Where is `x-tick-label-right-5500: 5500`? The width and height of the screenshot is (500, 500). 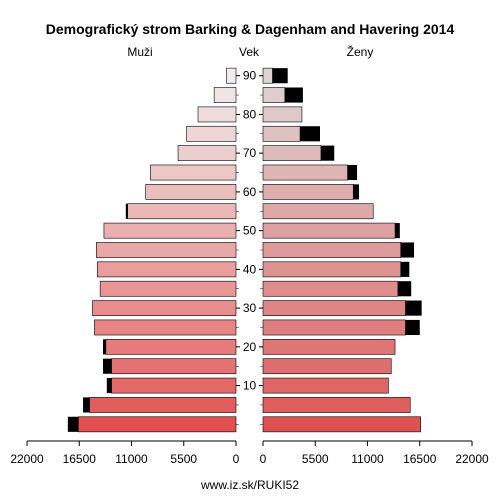 x-tick-label-right-5500: 5500 is located at coordinates (315, 459).